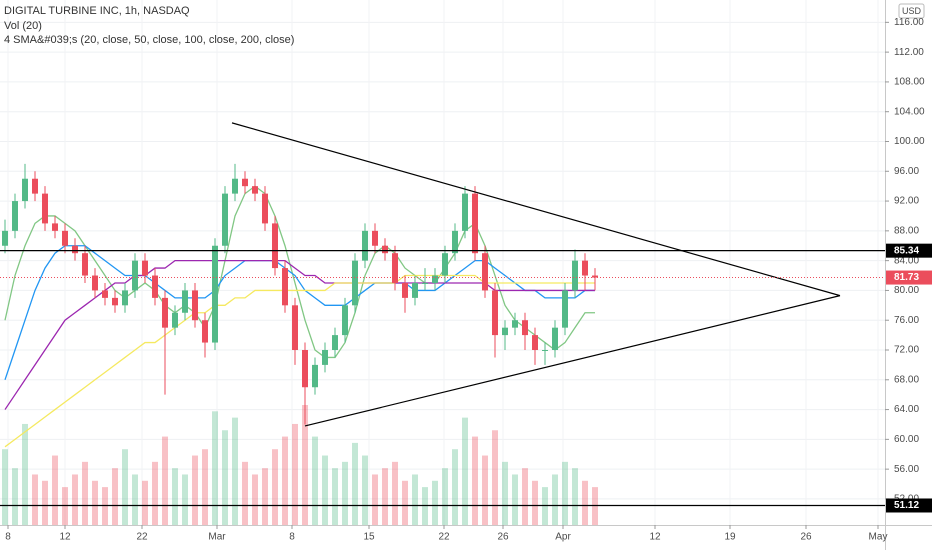  Describe the element at coordinates (906, 505) in the screenshot. I see `price-label: 51.12` at that location.